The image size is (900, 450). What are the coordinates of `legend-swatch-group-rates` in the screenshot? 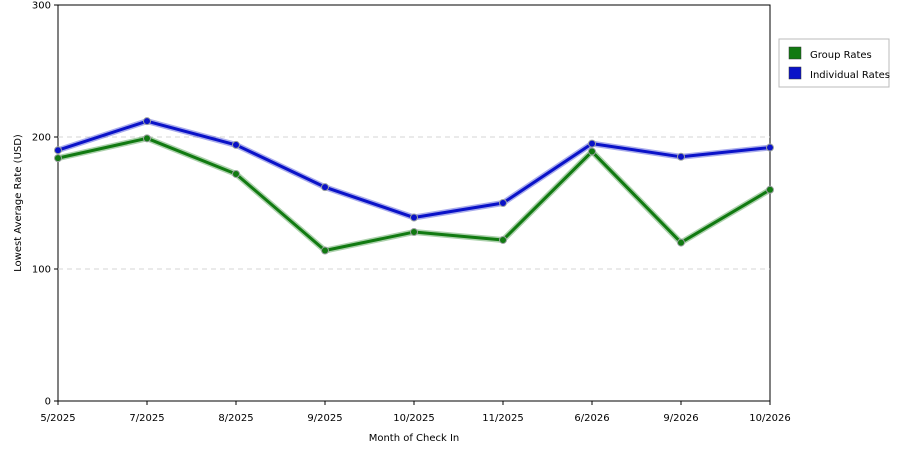 It's located at (795, 53).